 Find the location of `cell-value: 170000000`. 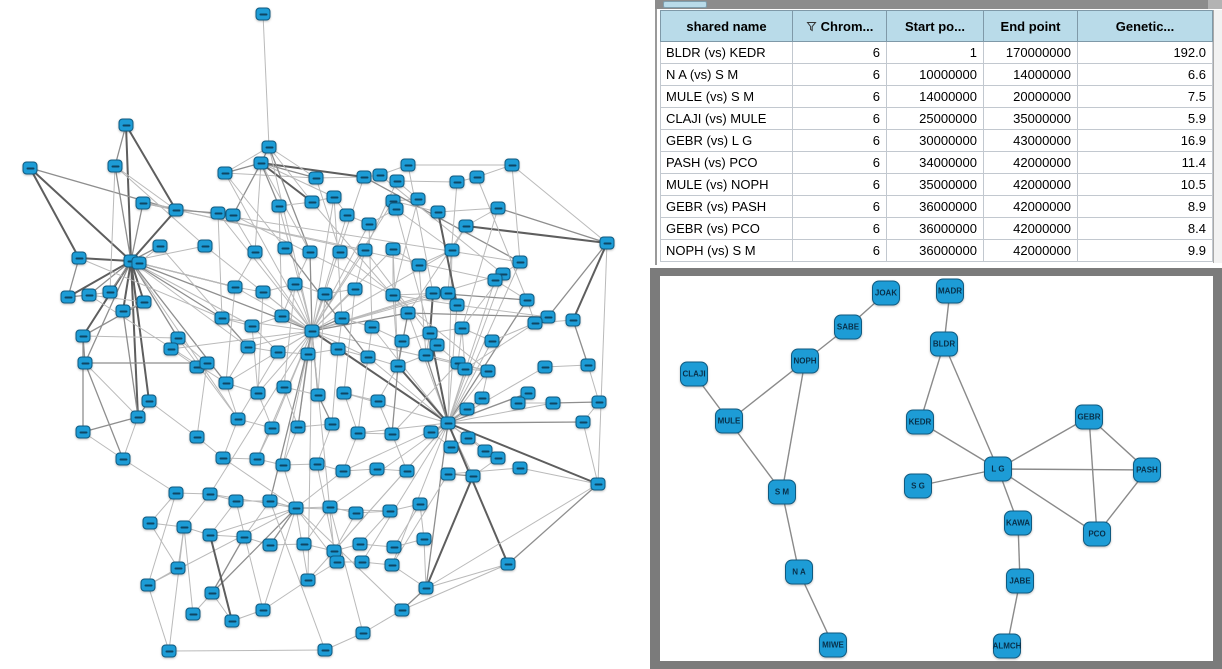

cell-value: 170000000 is located at coordinates (1030, 52).